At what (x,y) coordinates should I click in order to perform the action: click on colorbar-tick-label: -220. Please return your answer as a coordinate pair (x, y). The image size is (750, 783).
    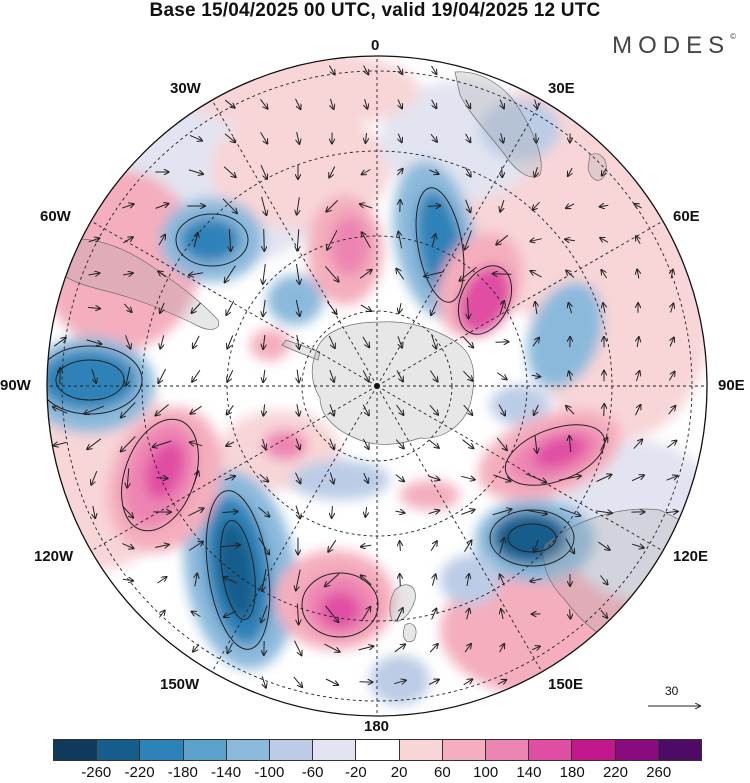
    Looking at the image, I should click on (139, 772).